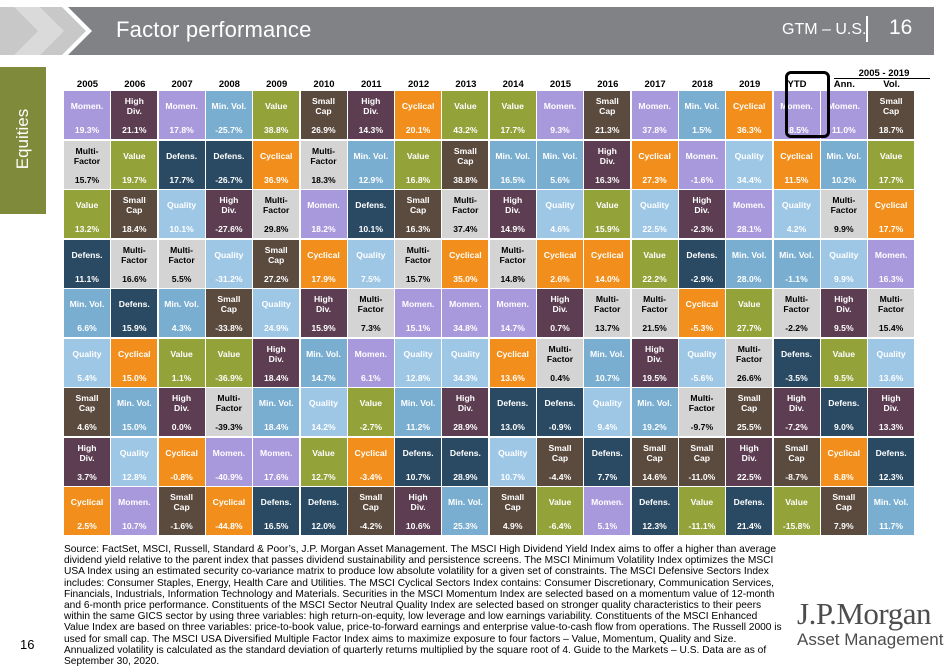 The image size is (952, 671). Describe the element at coordinates (749, 377) in the screenshot. I see `factor-return: 26.6%` at that location.